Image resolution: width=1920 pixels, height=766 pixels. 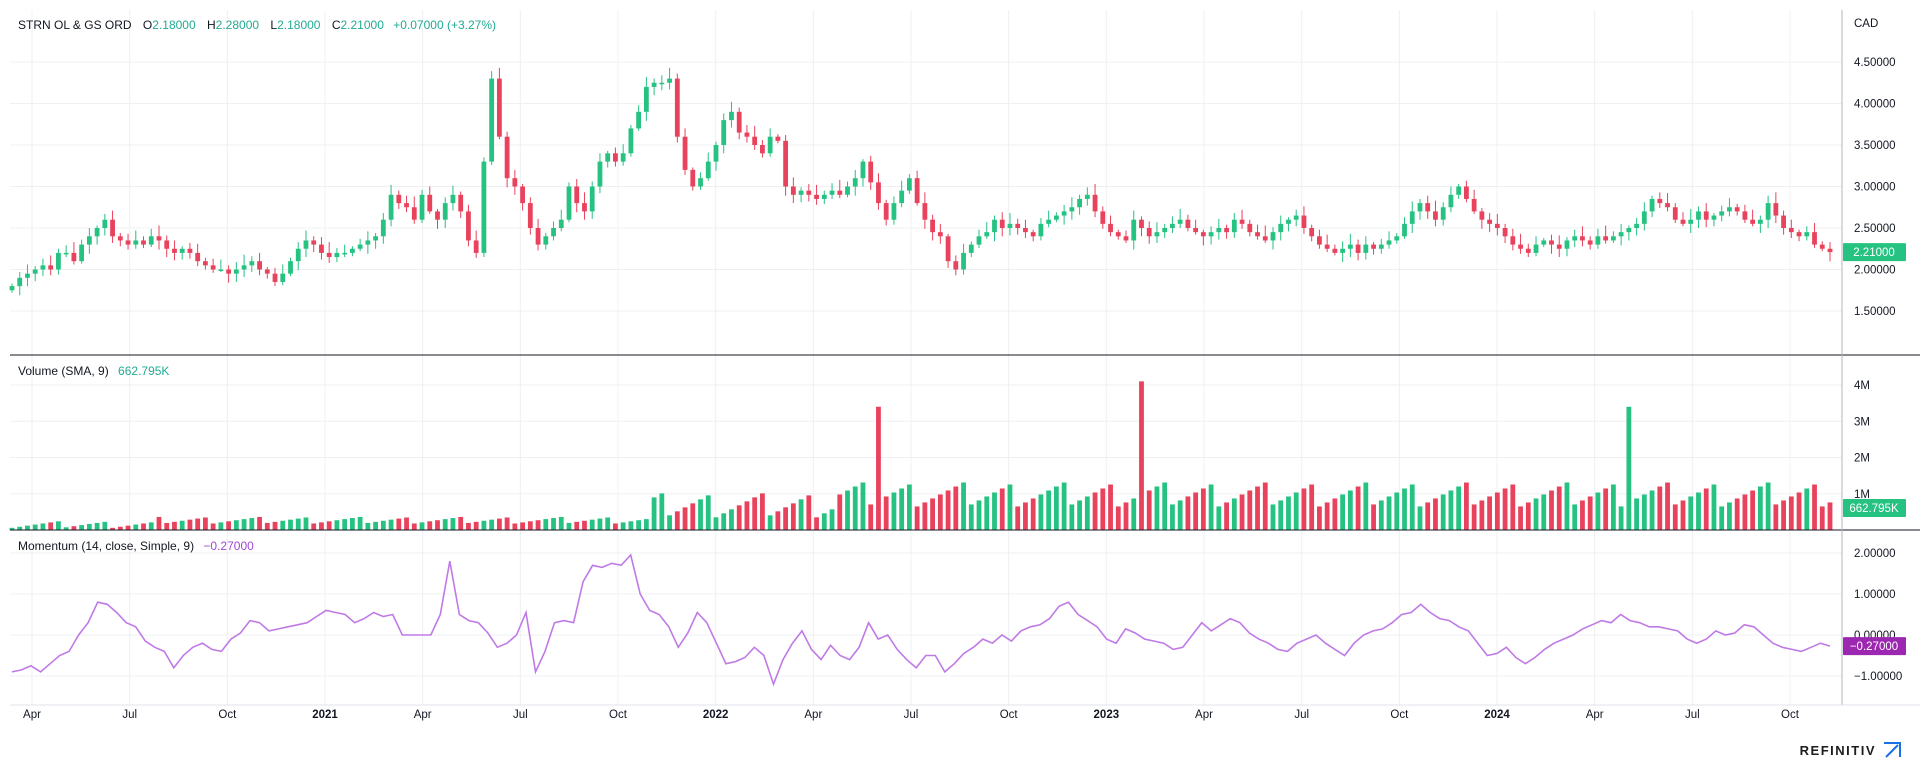 I want to click on volume-legend: Volume (SMA, 9) 662.795K, so click(x=94, y=371).